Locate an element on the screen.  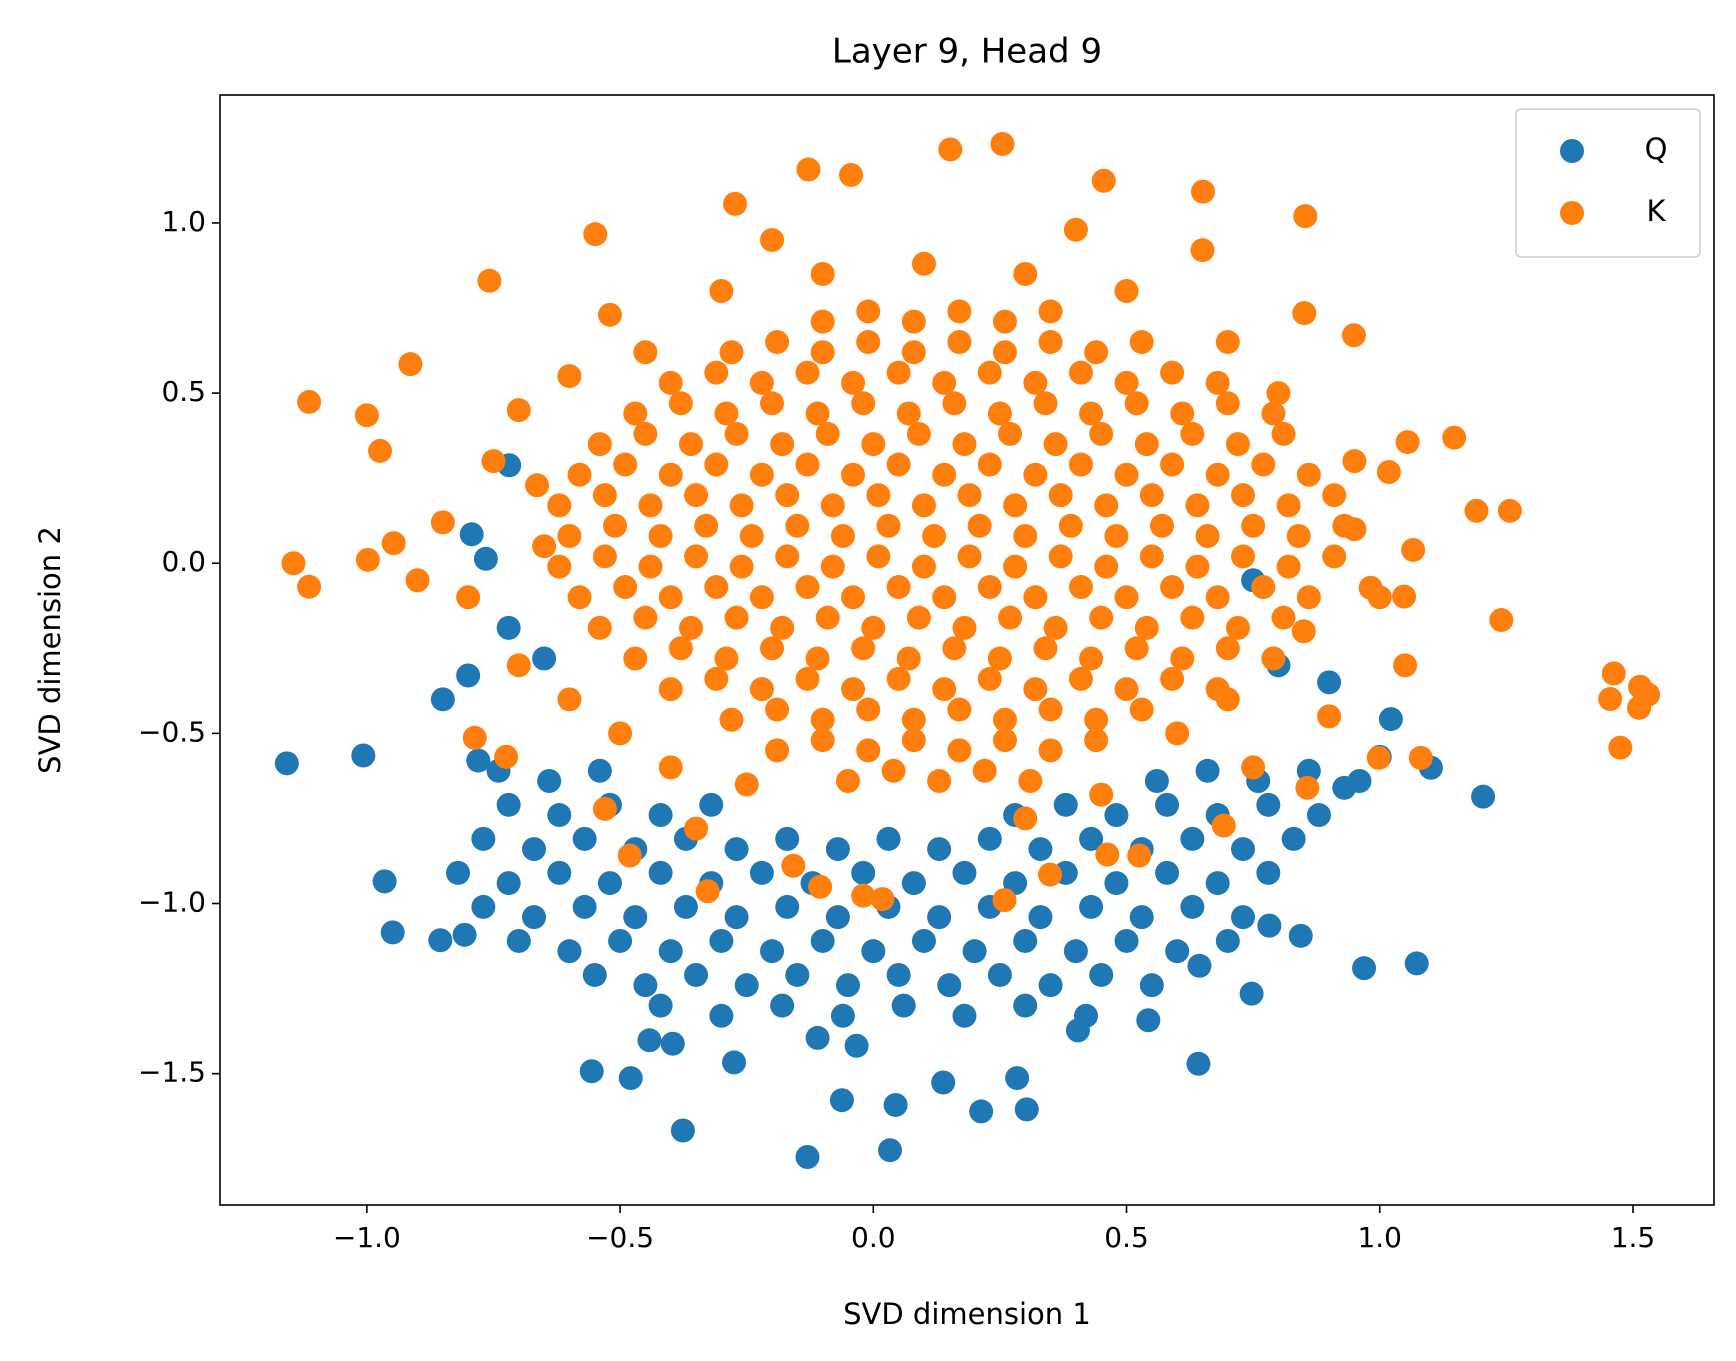
y-tick-label: −0.5 is located at coordinates (172, 731).